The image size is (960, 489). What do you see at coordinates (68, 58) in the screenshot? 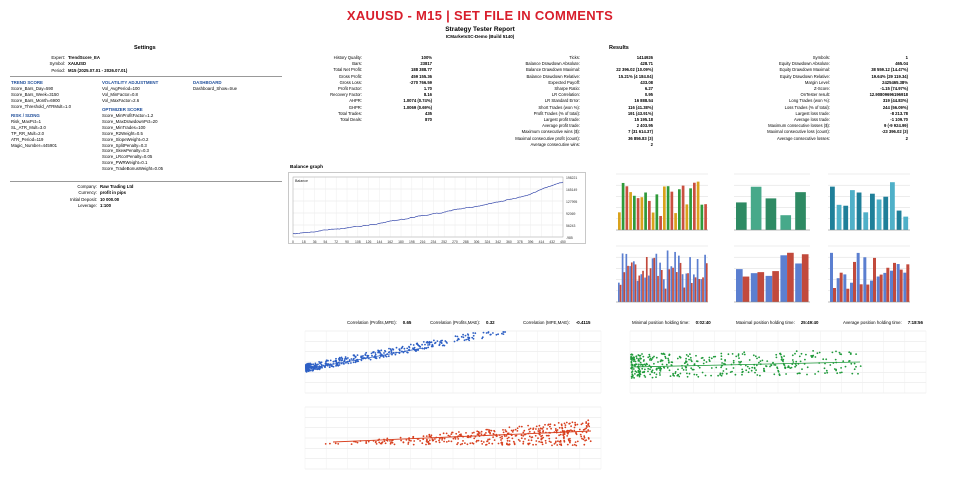
I see `settings-expert-row: Expert: TrendScore_EA` at bounding box center [68, 58].